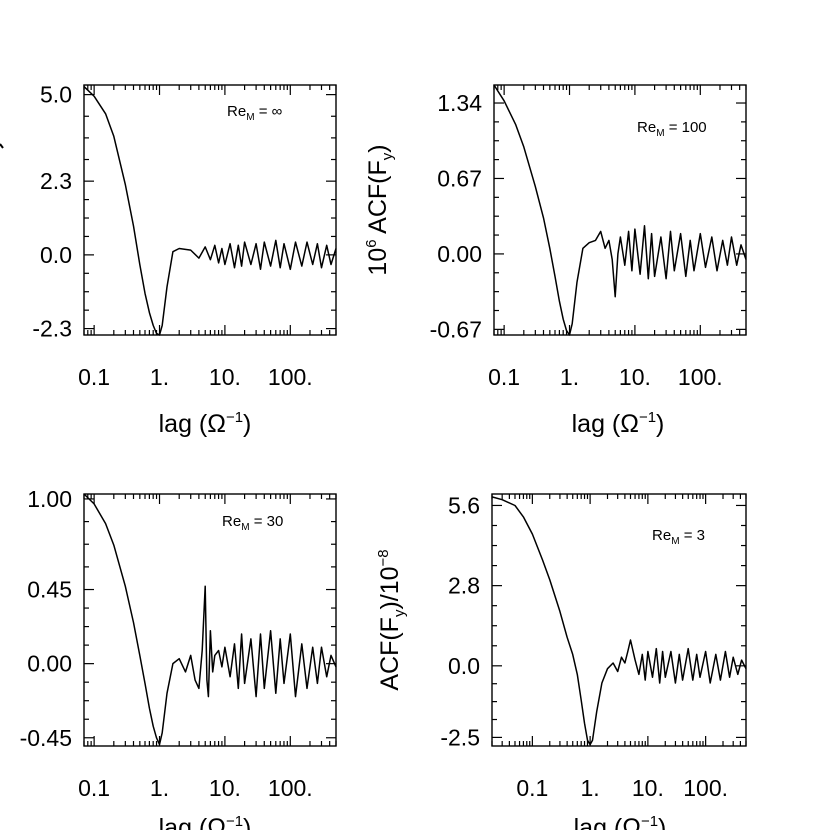 Image resolution: width=830 pixels, height=830 pixels. What do you see at coordinates (459, 103) in the screenshot?
I see `y-tick-label: 1.34` at bounding box center [459, 103].